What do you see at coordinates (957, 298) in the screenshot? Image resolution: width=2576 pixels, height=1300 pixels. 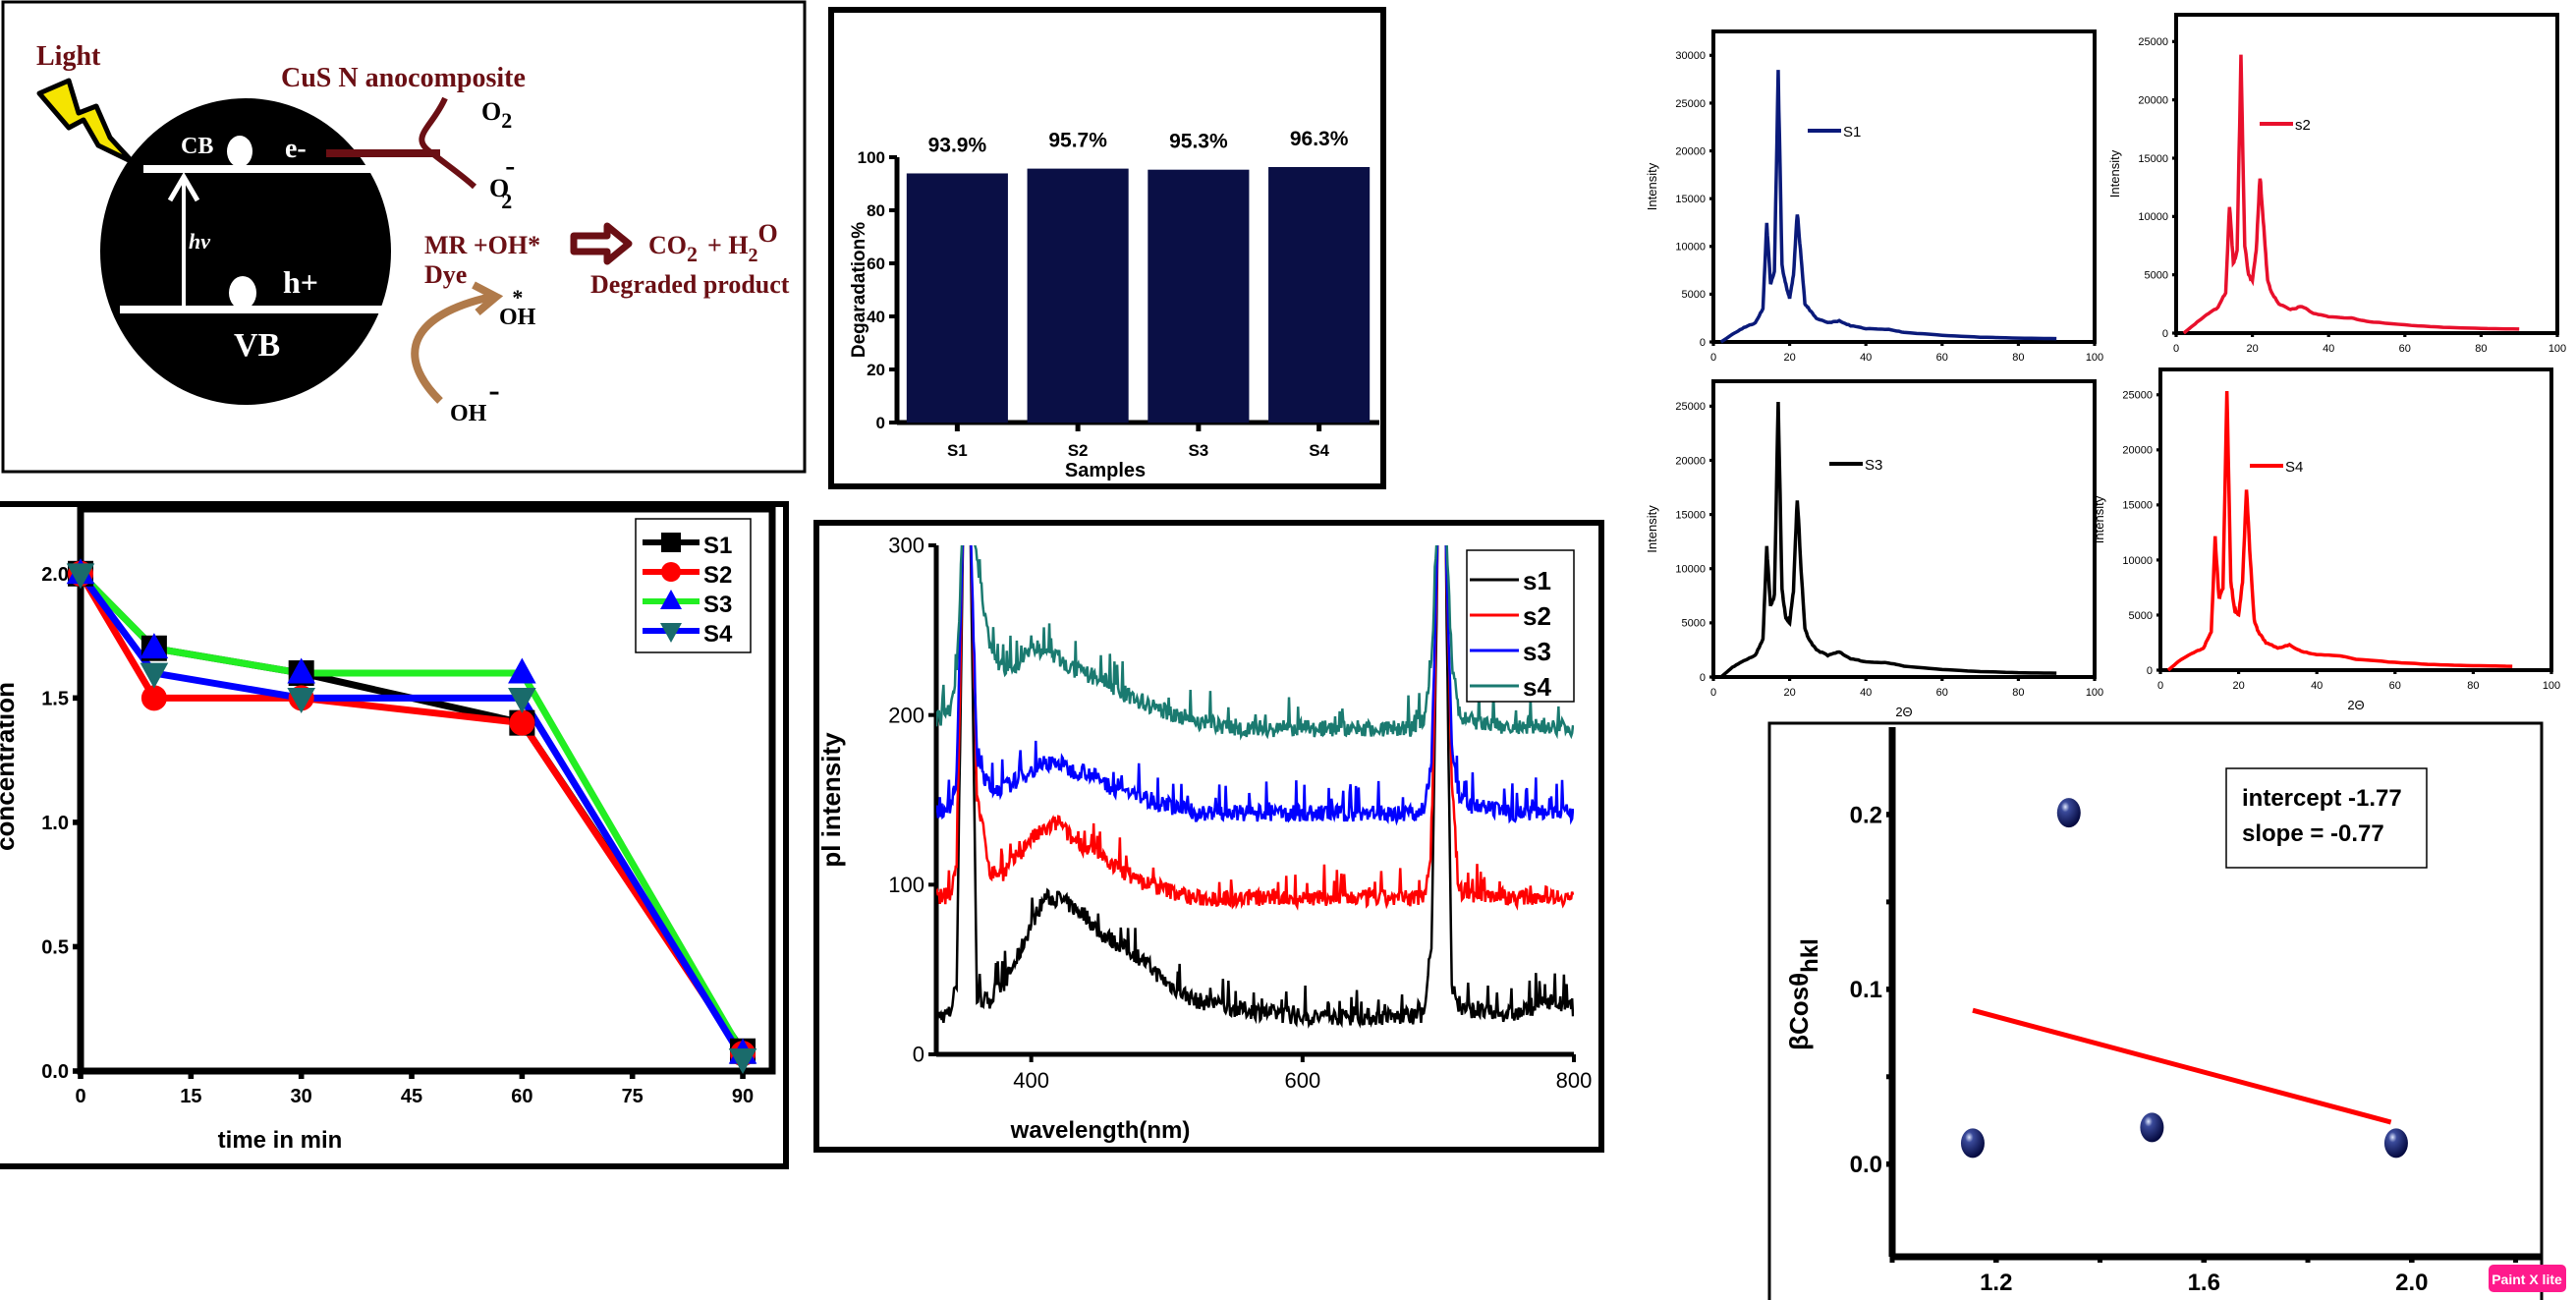 I see `bar-S1` at bounding box center [957, 298].